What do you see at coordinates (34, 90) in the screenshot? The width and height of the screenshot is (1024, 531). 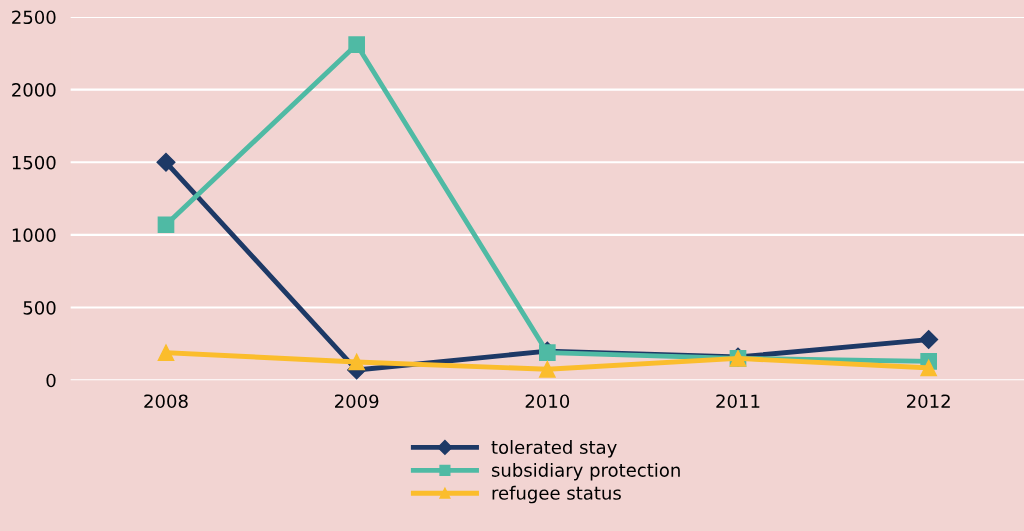 I see `y-tick-label: 2000` at bounding box center [34, 90].